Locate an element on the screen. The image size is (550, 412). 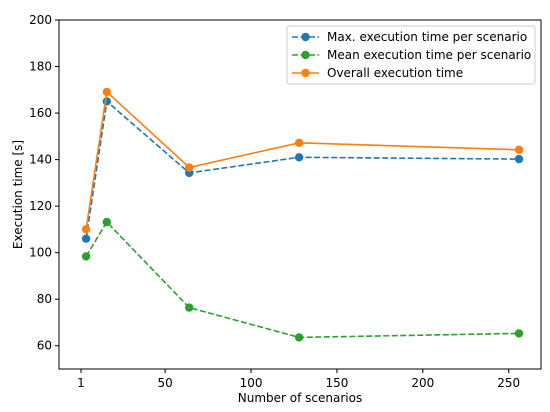
y-axis-label: Execution time [s] is located at coordinates (18, 194).